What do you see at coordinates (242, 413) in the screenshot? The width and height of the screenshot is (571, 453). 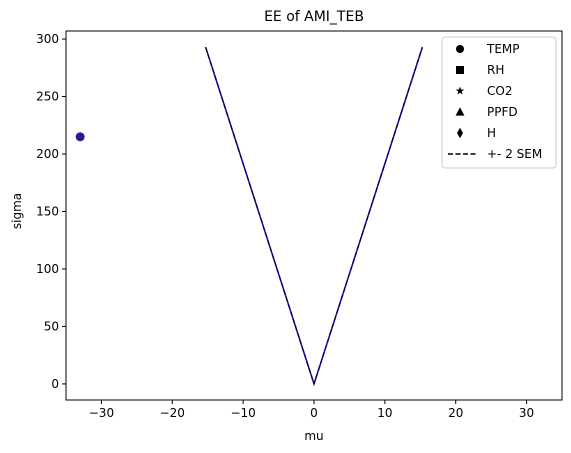 I see `x-tick-label: −10` at bounding box center [242, 413].